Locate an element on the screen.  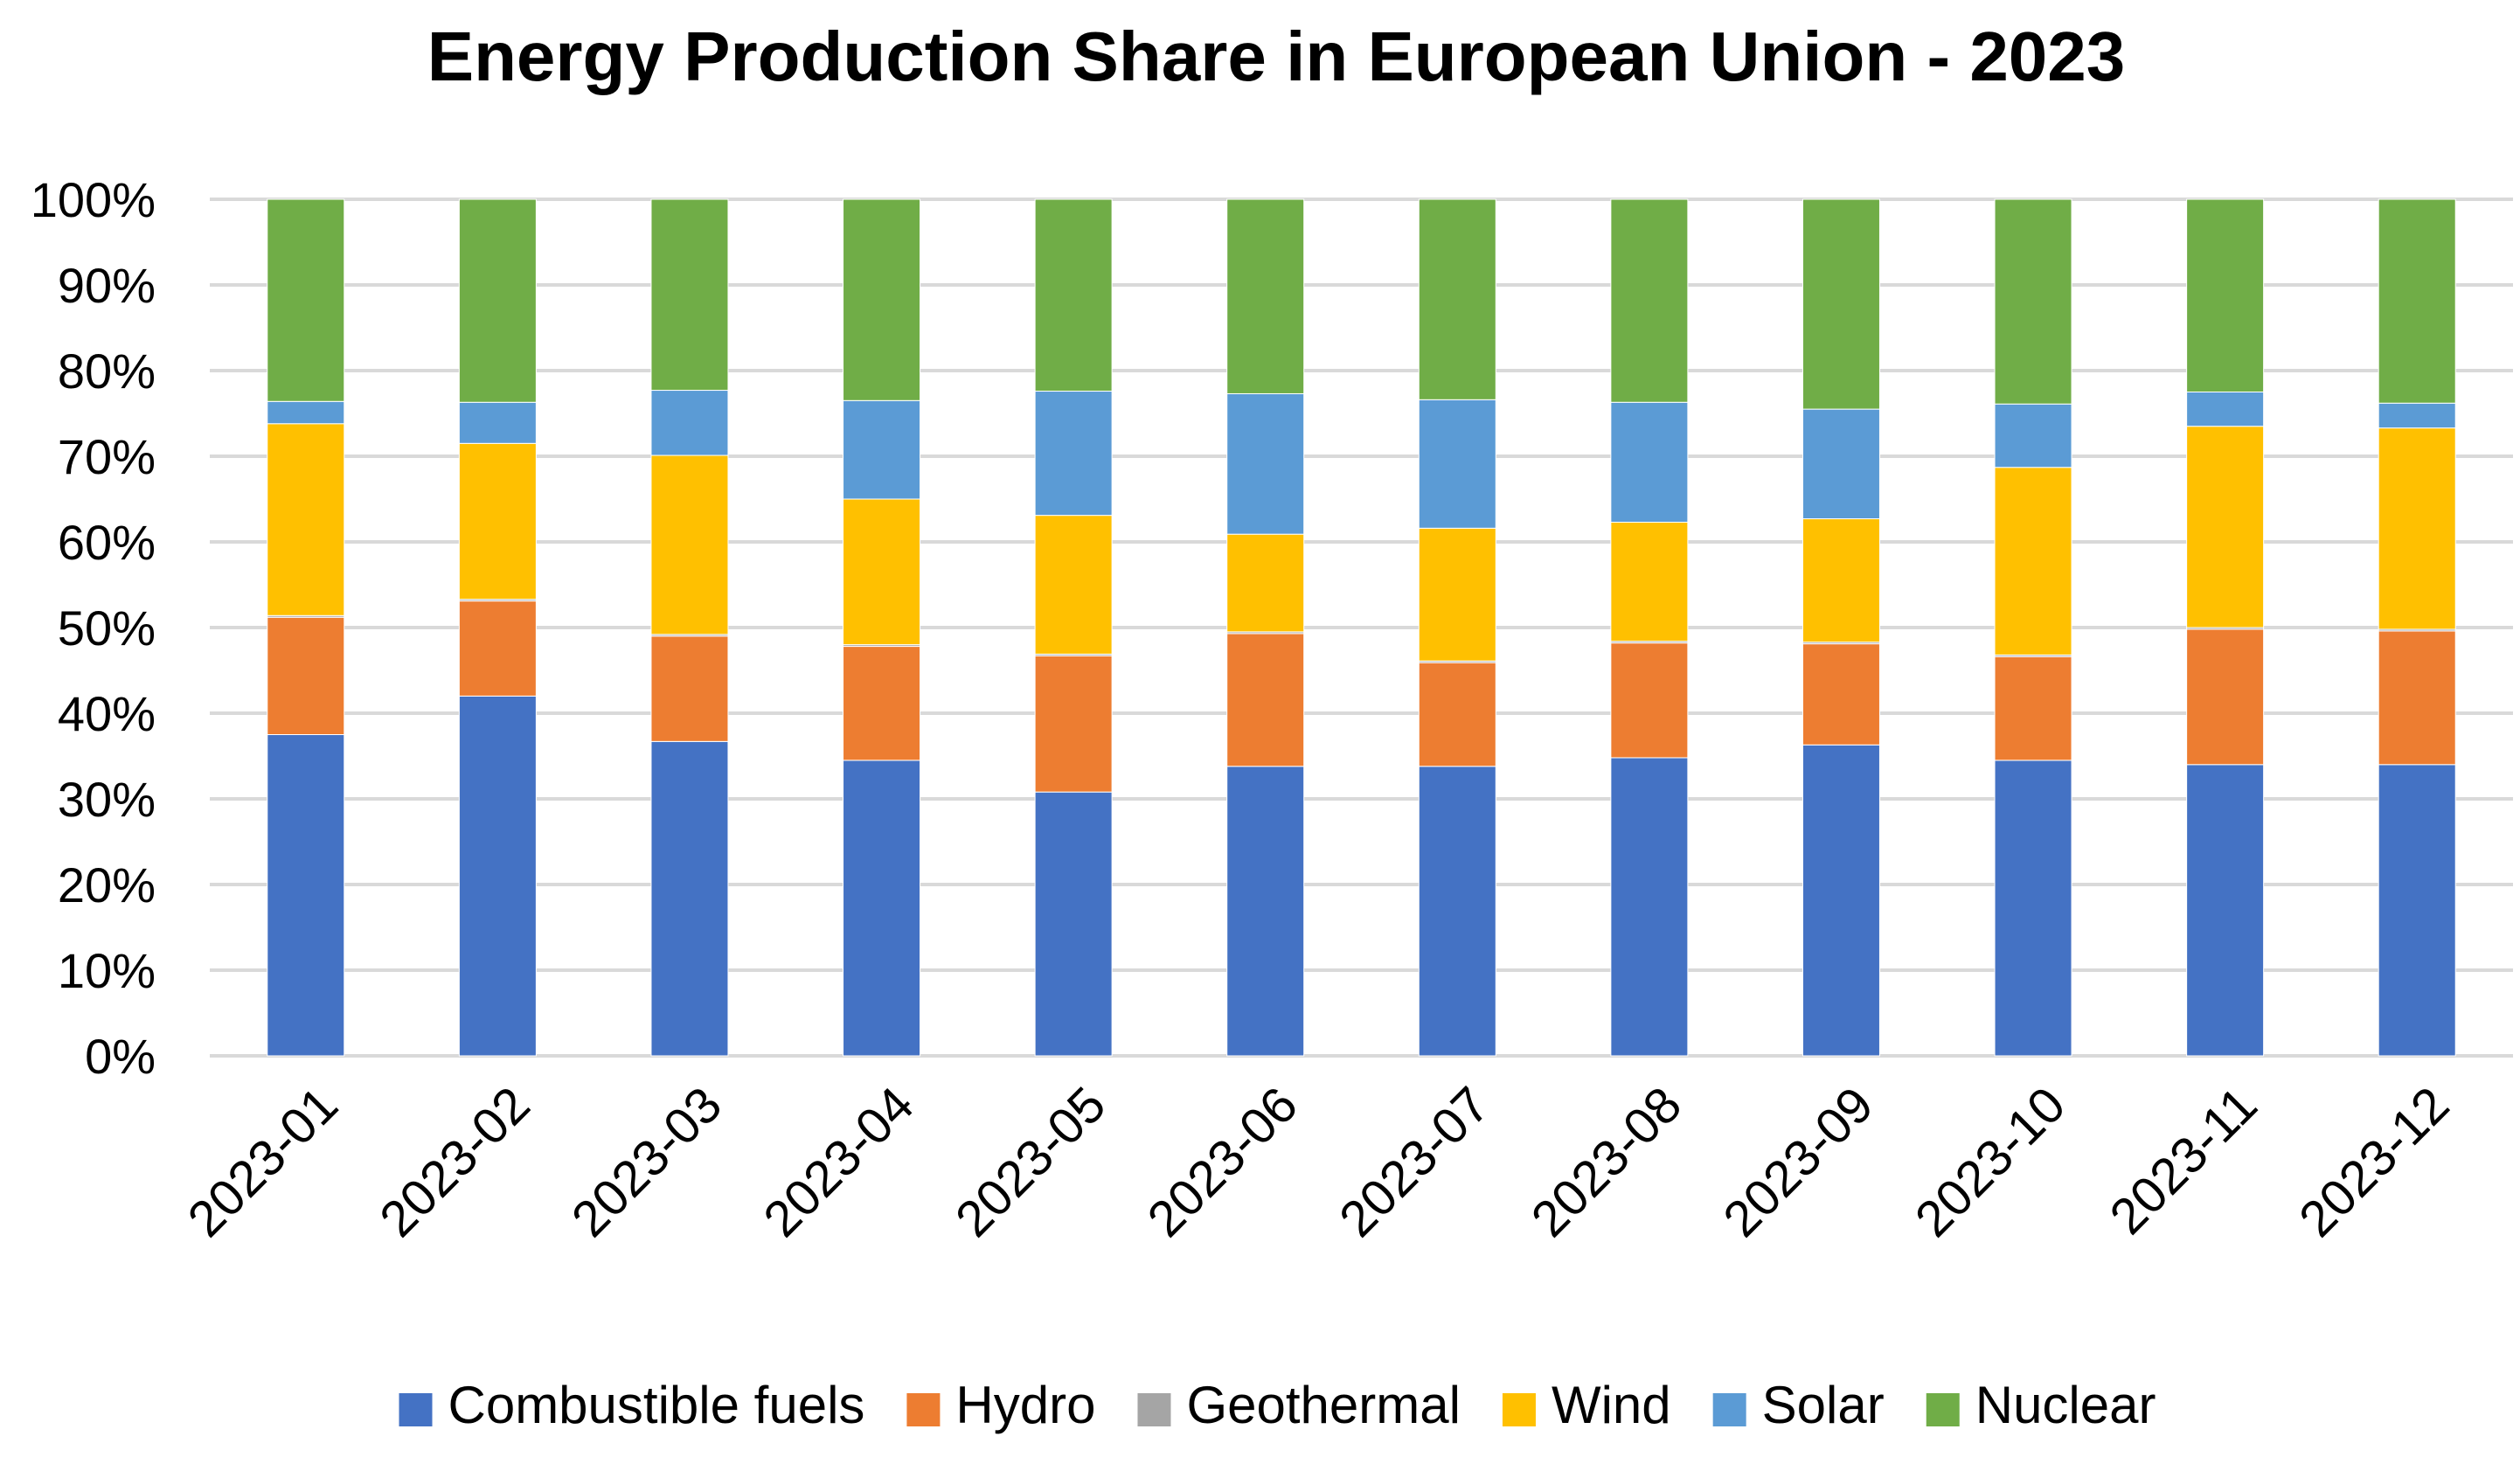
legend-item: Solar is located at coordinates (1798, 1405).